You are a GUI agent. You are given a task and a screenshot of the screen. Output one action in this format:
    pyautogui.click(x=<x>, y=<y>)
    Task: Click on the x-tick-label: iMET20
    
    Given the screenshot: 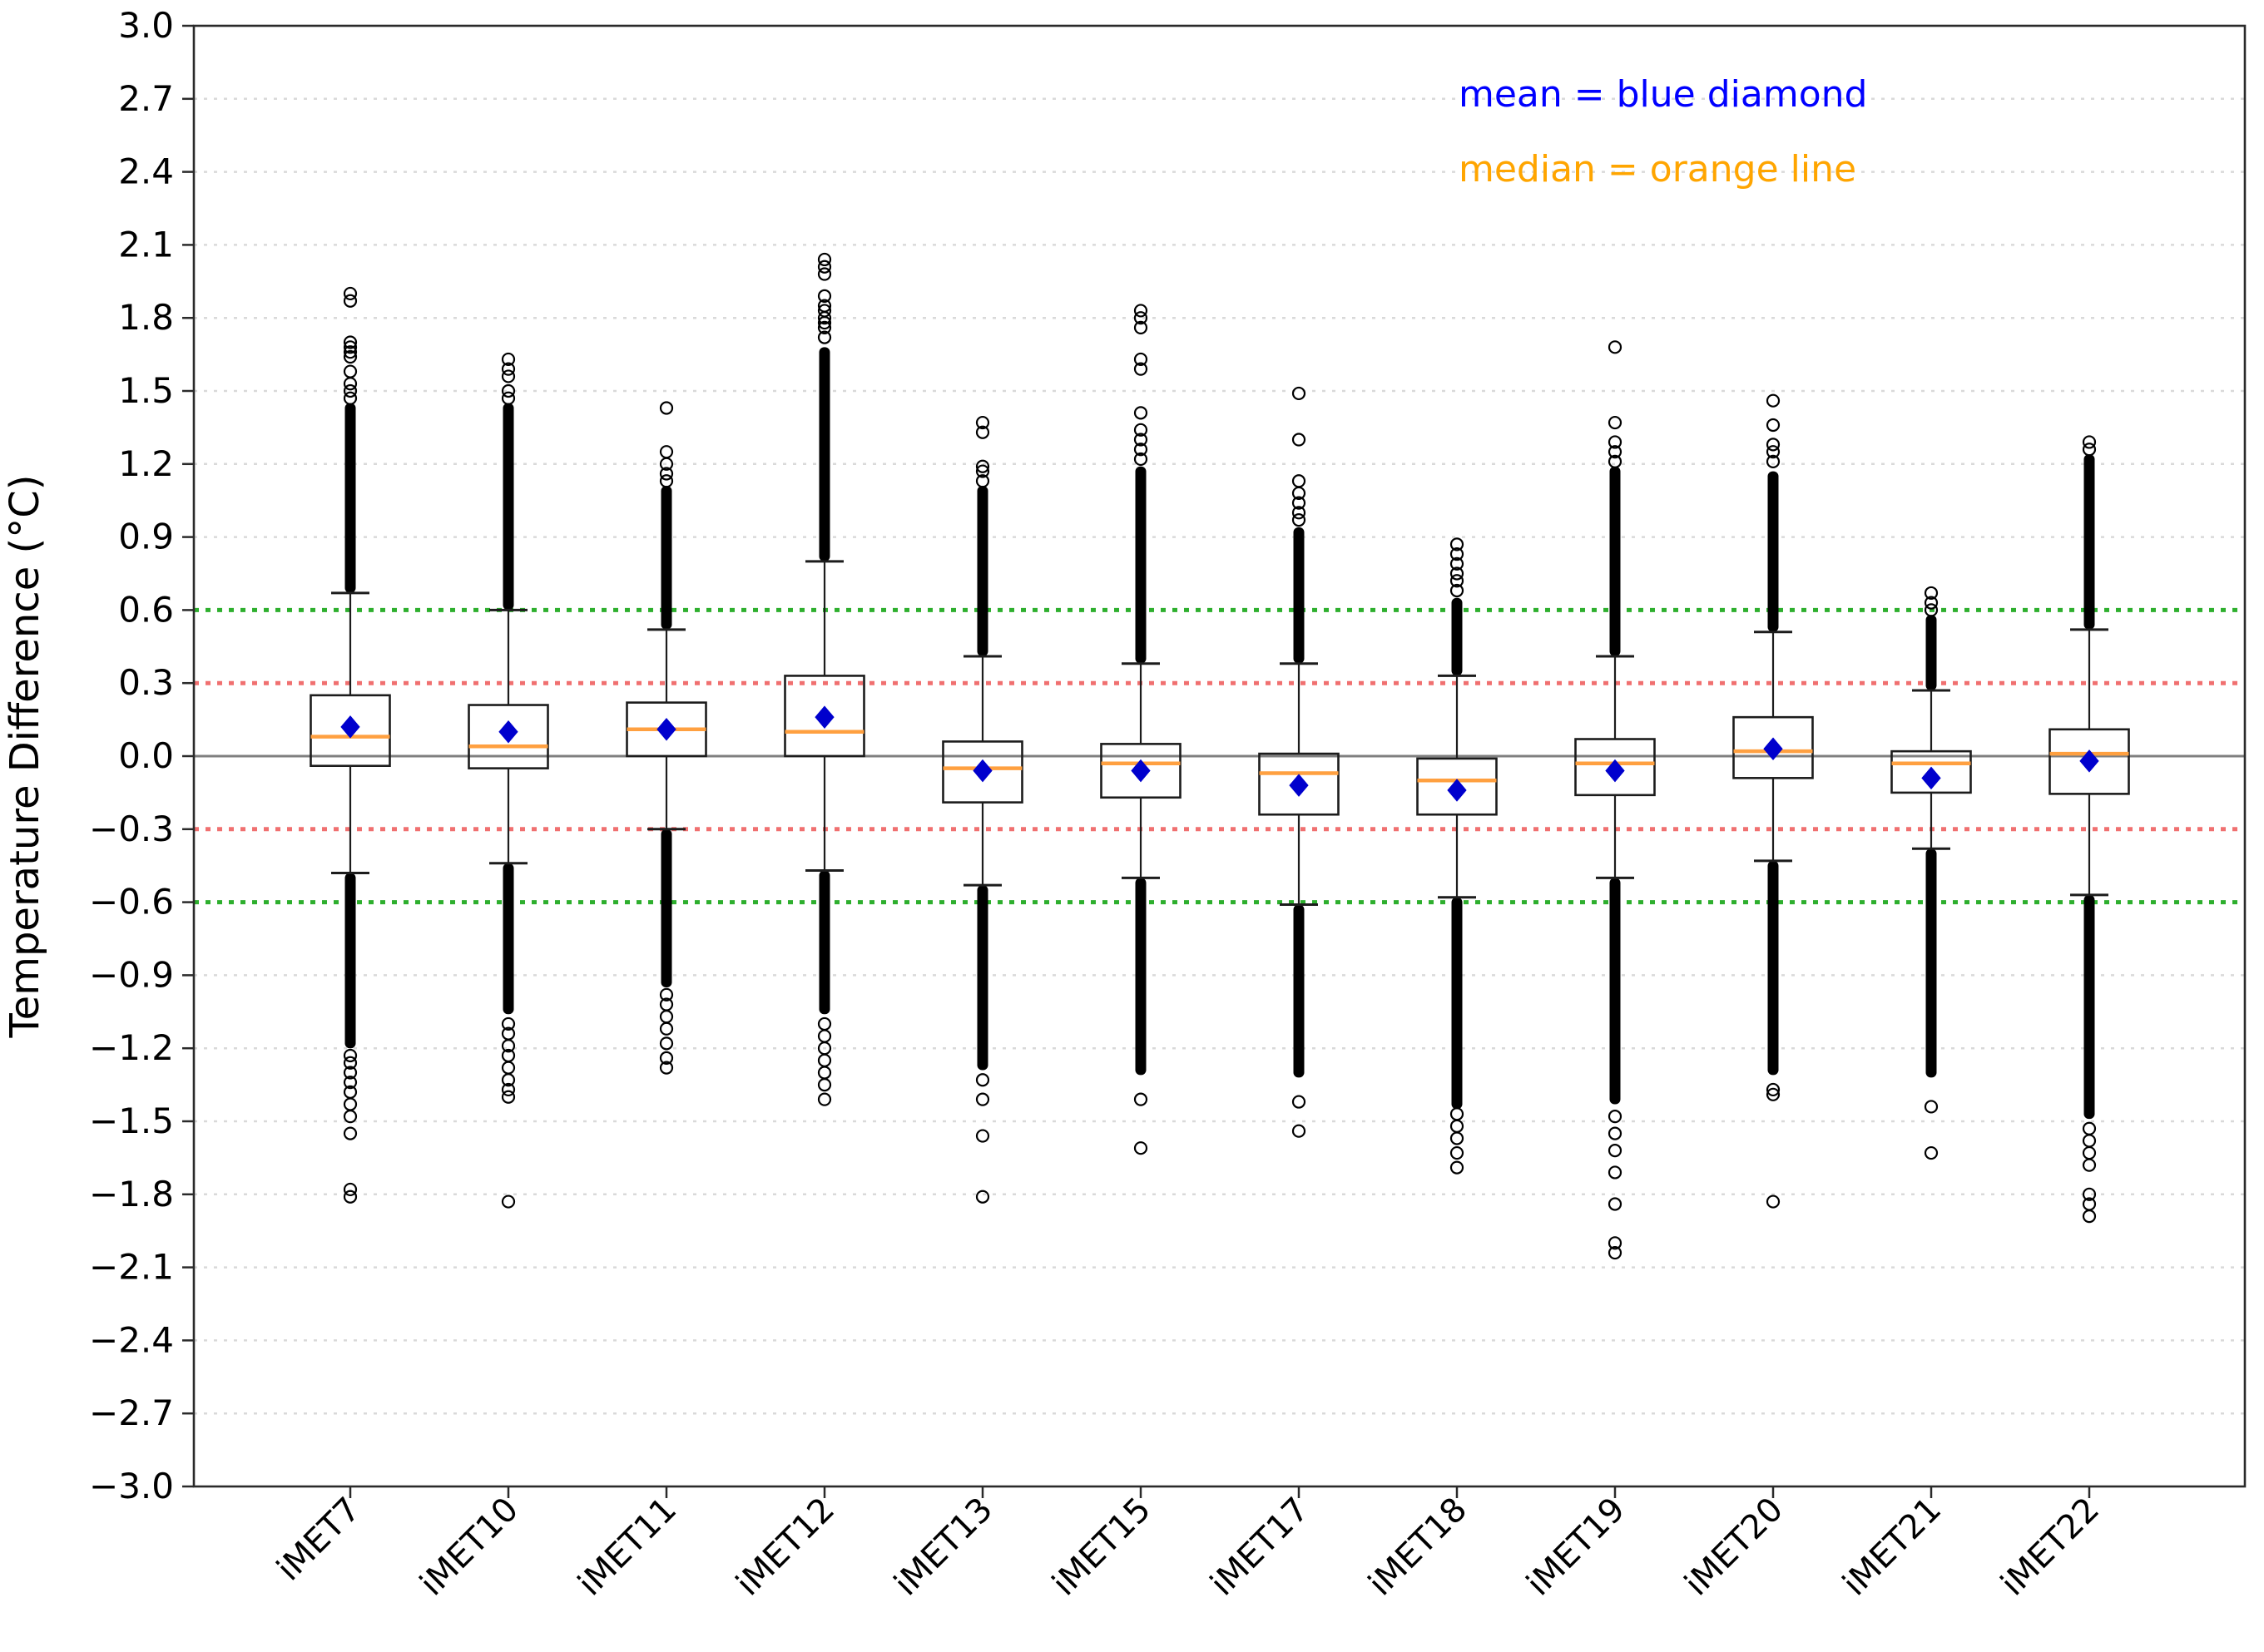 What is the action you would take?
    pyautogui.click(x=1734, y=1547)
    